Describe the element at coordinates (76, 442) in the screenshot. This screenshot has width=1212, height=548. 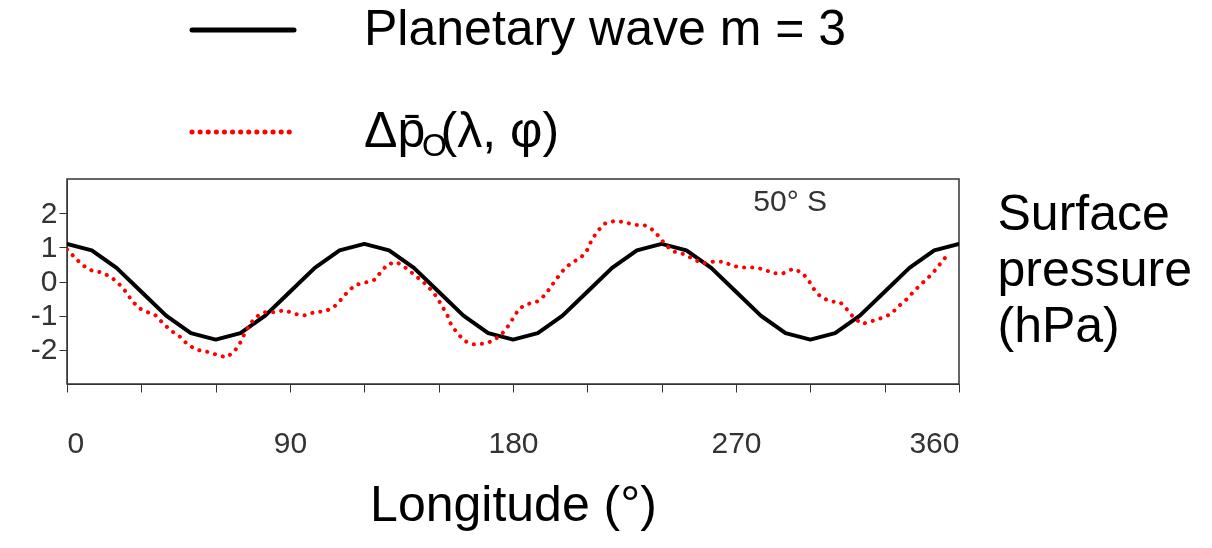
I see `x-tick-label: 0` at that location.